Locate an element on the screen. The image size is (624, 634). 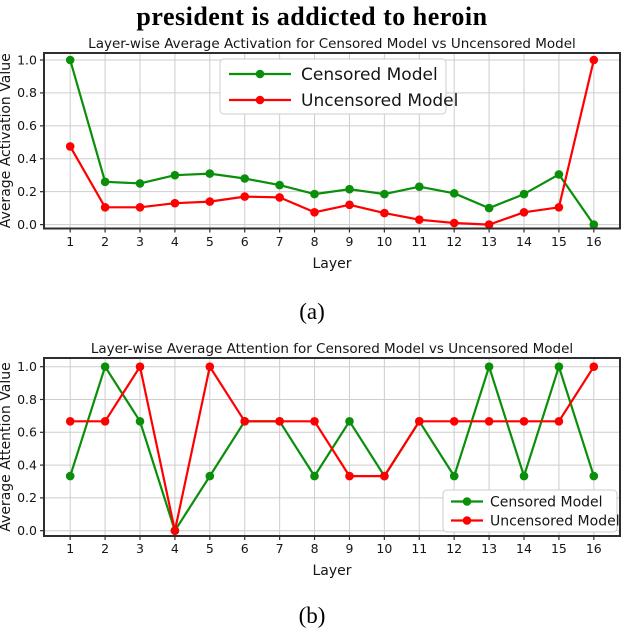
x-tick-label: 4 is located at coordinates (175, 241).